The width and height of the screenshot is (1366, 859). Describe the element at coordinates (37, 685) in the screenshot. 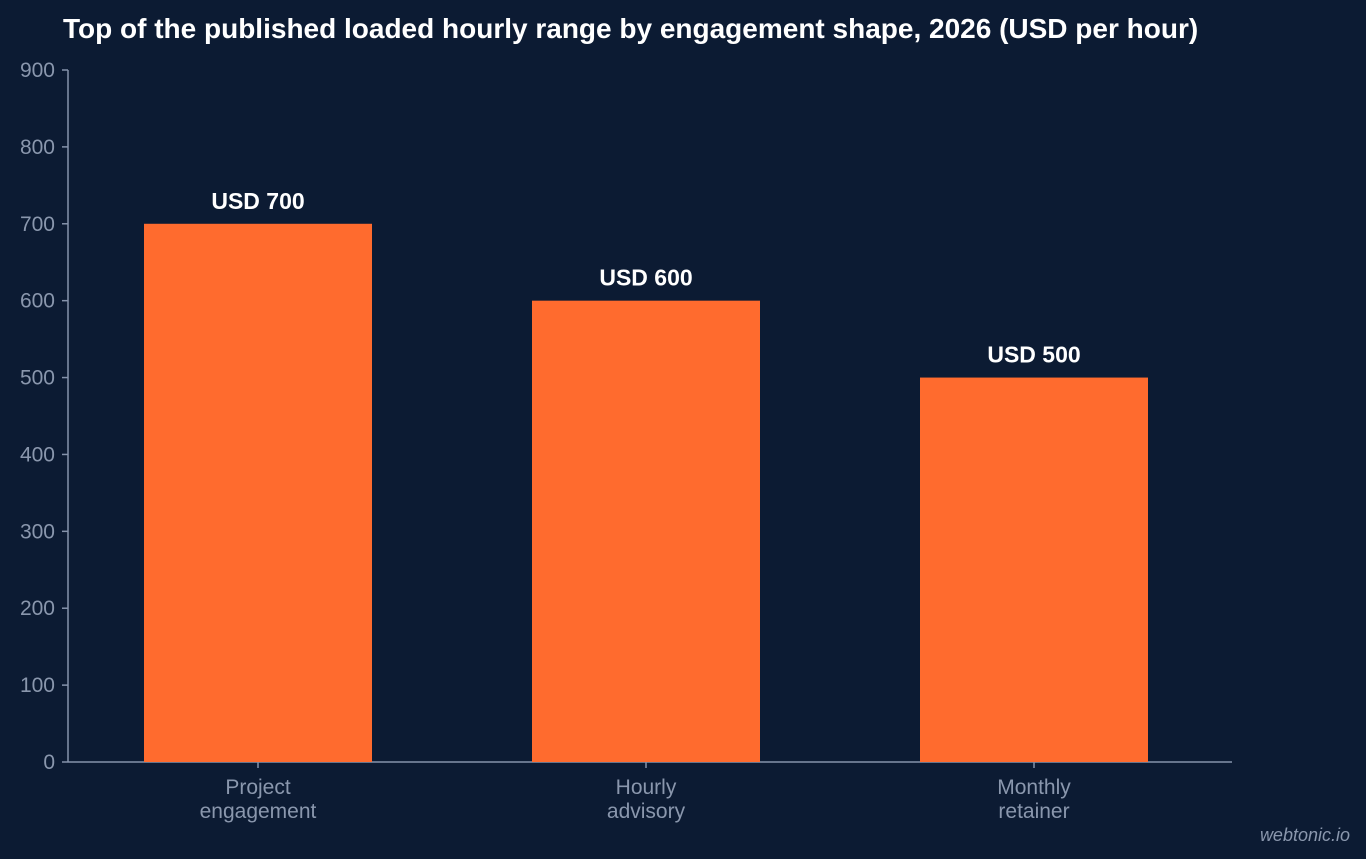

I see `y-tick-label: 100` at that location.